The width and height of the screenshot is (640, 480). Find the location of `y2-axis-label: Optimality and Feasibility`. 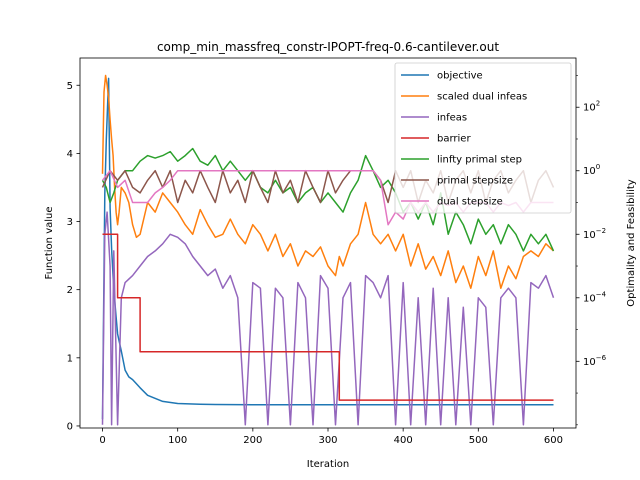

y2-axis-label: Optimality and Feasibility is located at coordinates (631, 242).